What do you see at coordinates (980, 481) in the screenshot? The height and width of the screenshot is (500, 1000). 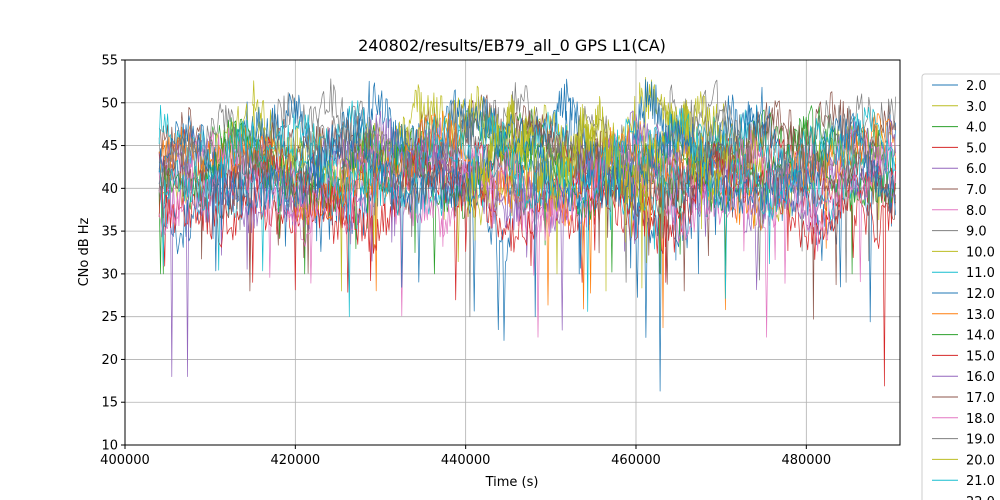 I see `legend-label-21.0: 21.0` at bounding box center [980, 481].